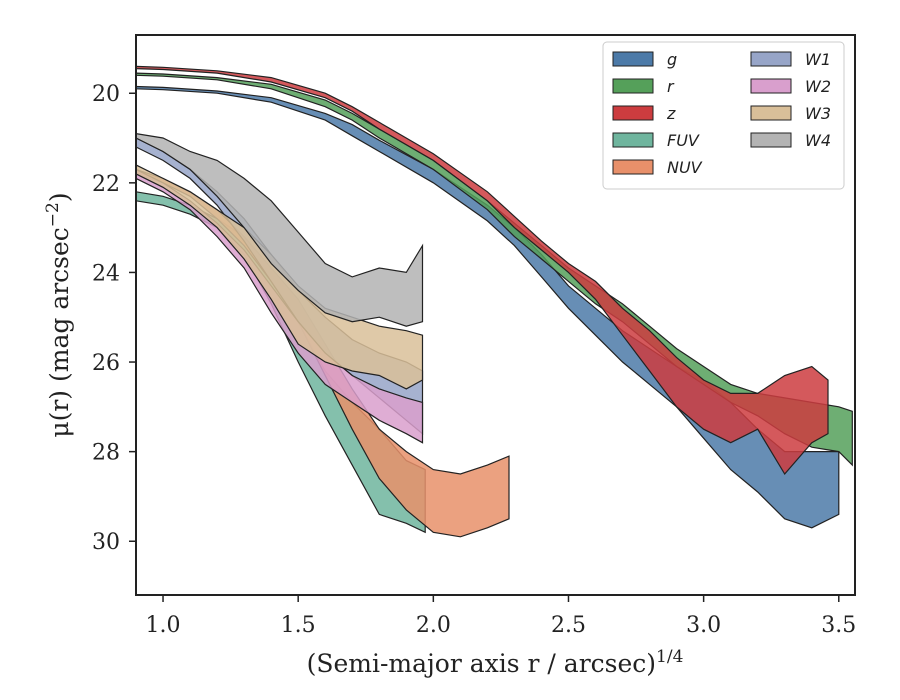  Describe the element at coordinates (818, 140) in the screenshot. I see `legend-label-w4: W4` at that location.